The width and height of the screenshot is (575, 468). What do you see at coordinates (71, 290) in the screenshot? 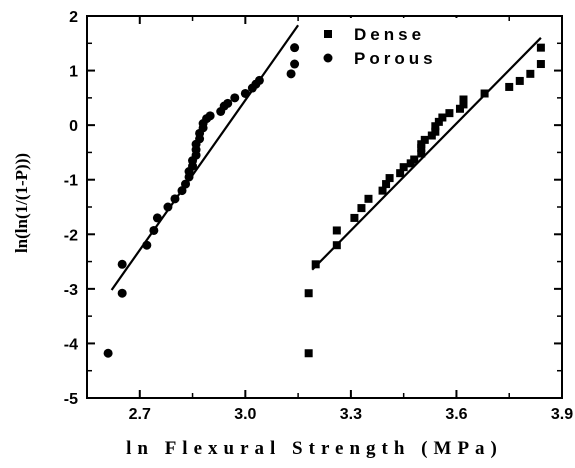
I see `y-tick-label: -3` at bounding box center [71, 290].